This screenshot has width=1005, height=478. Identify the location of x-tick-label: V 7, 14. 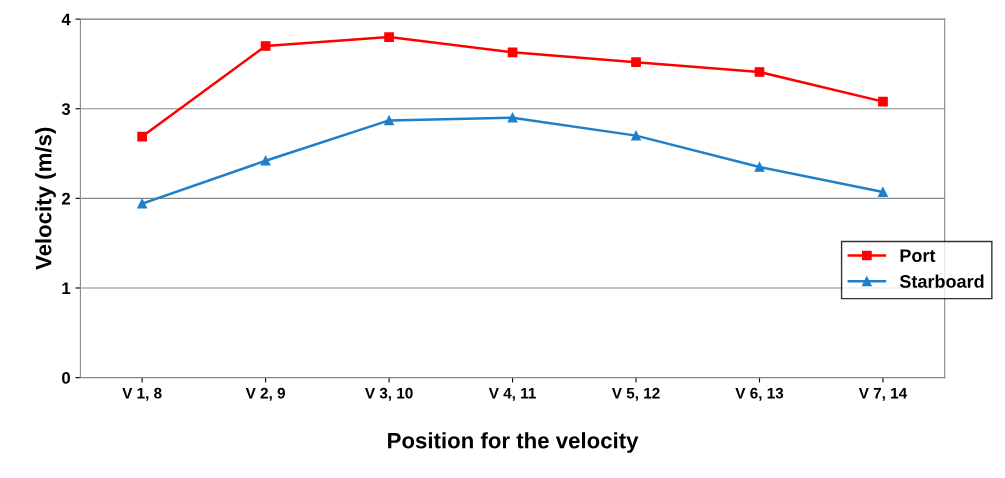
(883, 394).